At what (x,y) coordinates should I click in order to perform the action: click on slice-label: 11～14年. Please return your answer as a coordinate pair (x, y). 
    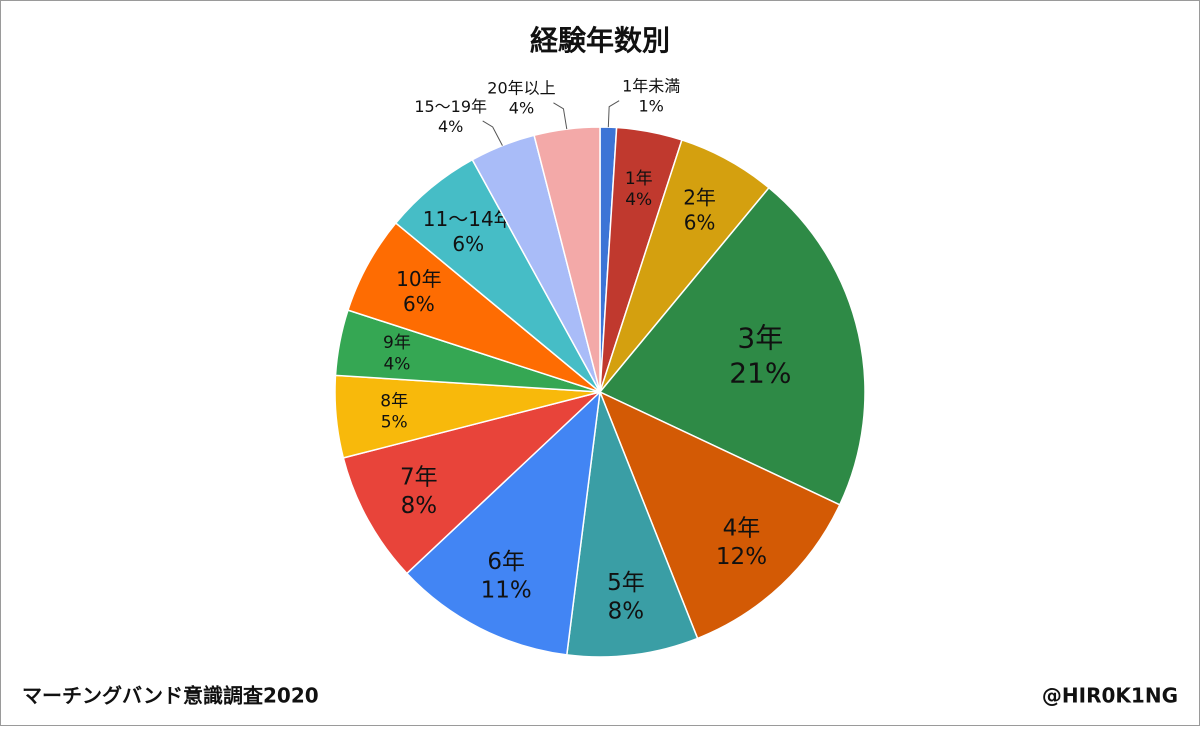
    Looking at the image, I should click on (468, 219).